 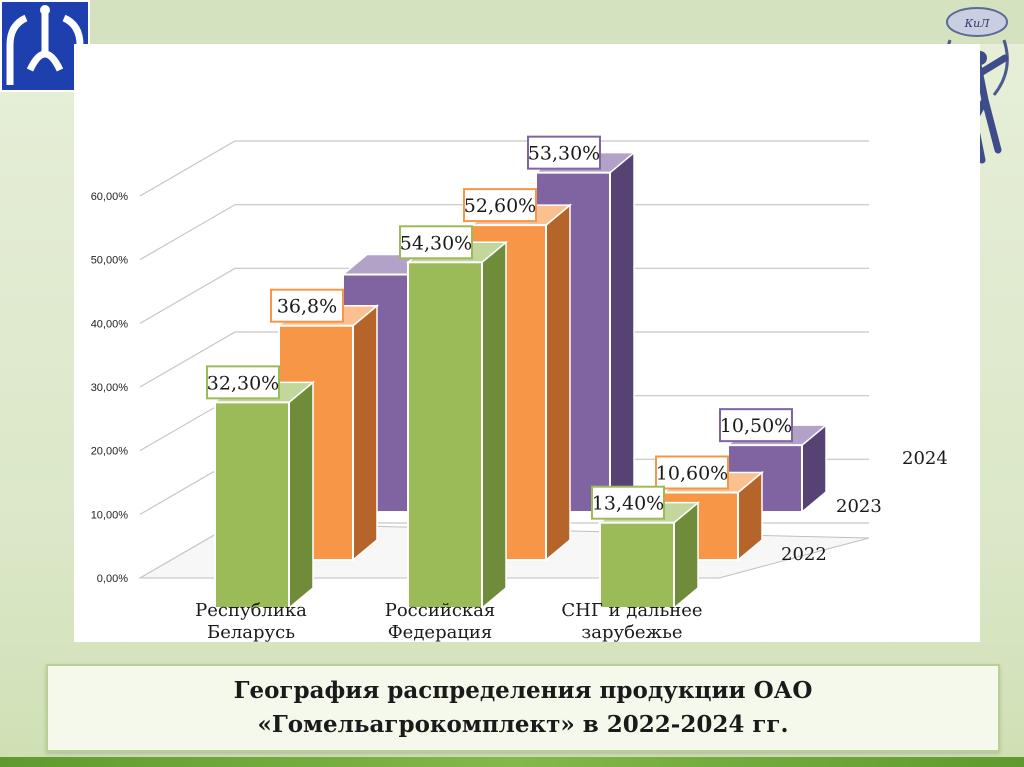 What do you see at coordinates (110, 452) in the screenshot?
I see `y-tick-label: 20,00%` at bounding box center [110, 452].